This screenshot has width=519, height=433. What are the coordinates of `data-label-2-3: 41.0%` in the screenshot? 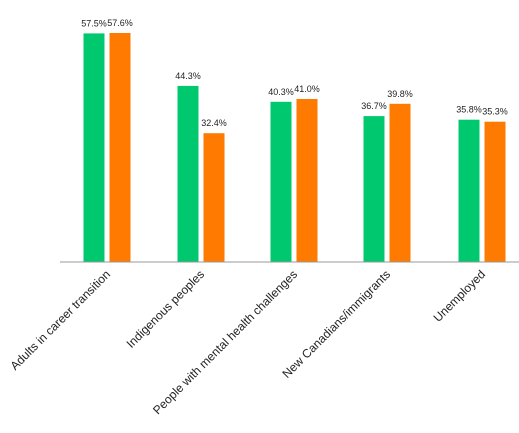 It's located at (307, 89).